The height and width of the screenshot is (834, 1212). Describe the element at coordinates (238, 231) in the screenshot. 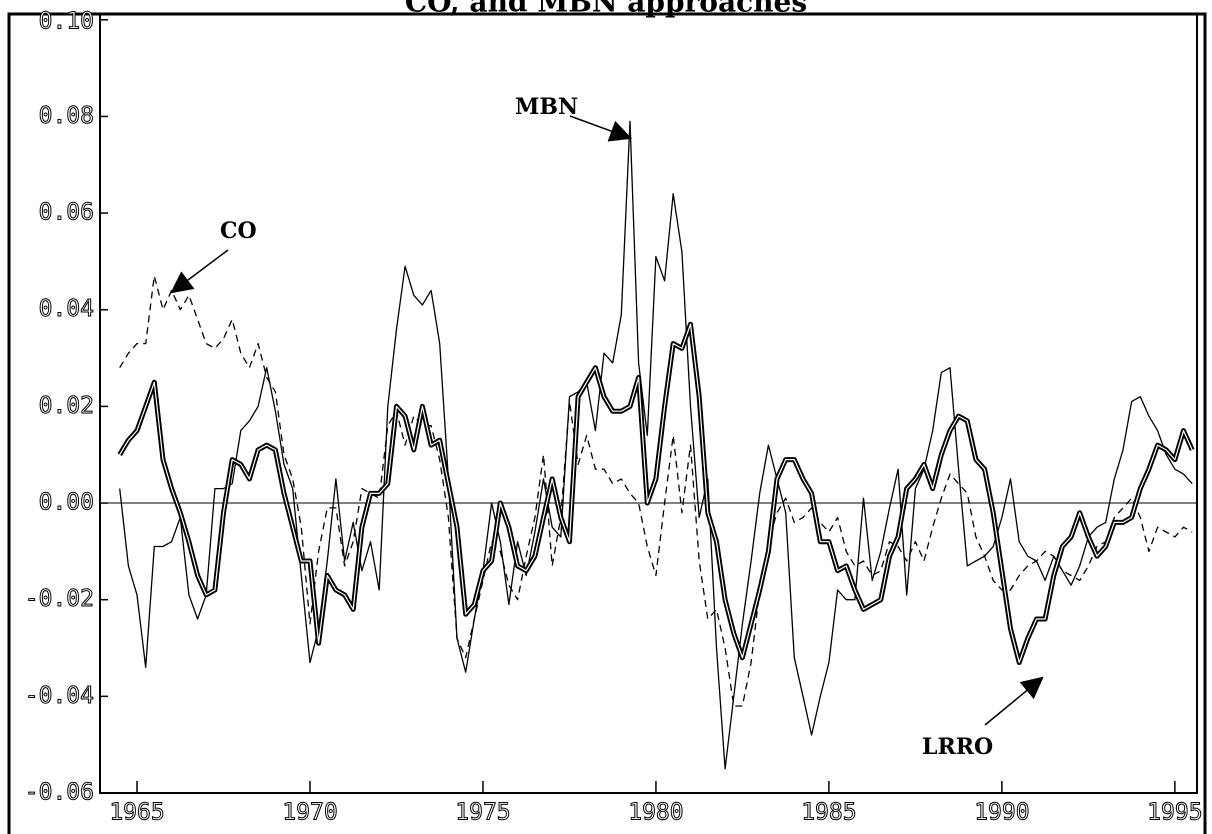

I see `annotation: CO` at that location.